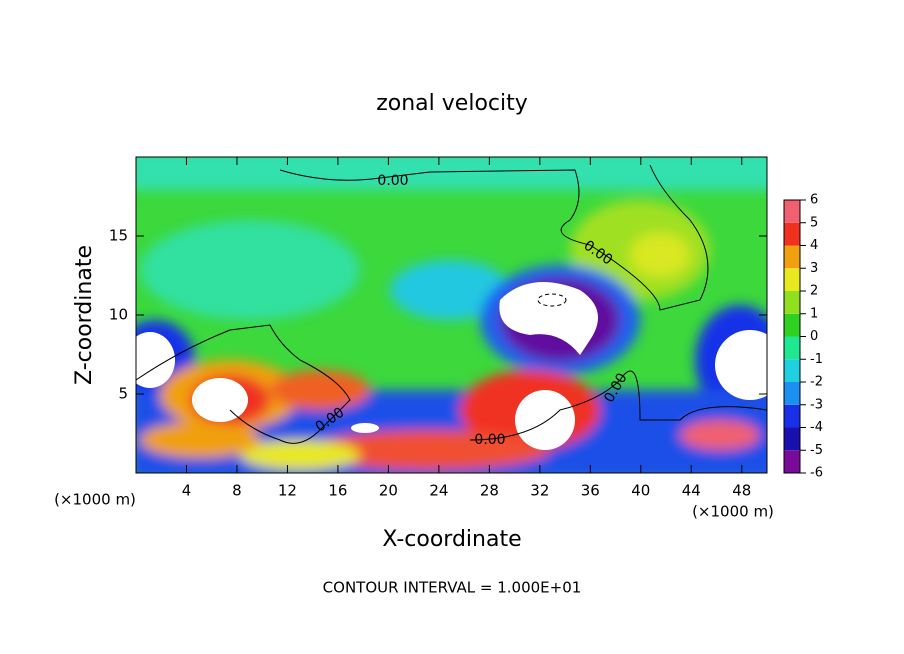 The height and width of the screenshot is (654, 904). Describe the element at coordinates (438, 491) in the screenshot. I see `x-tick-label: 24` at that location.